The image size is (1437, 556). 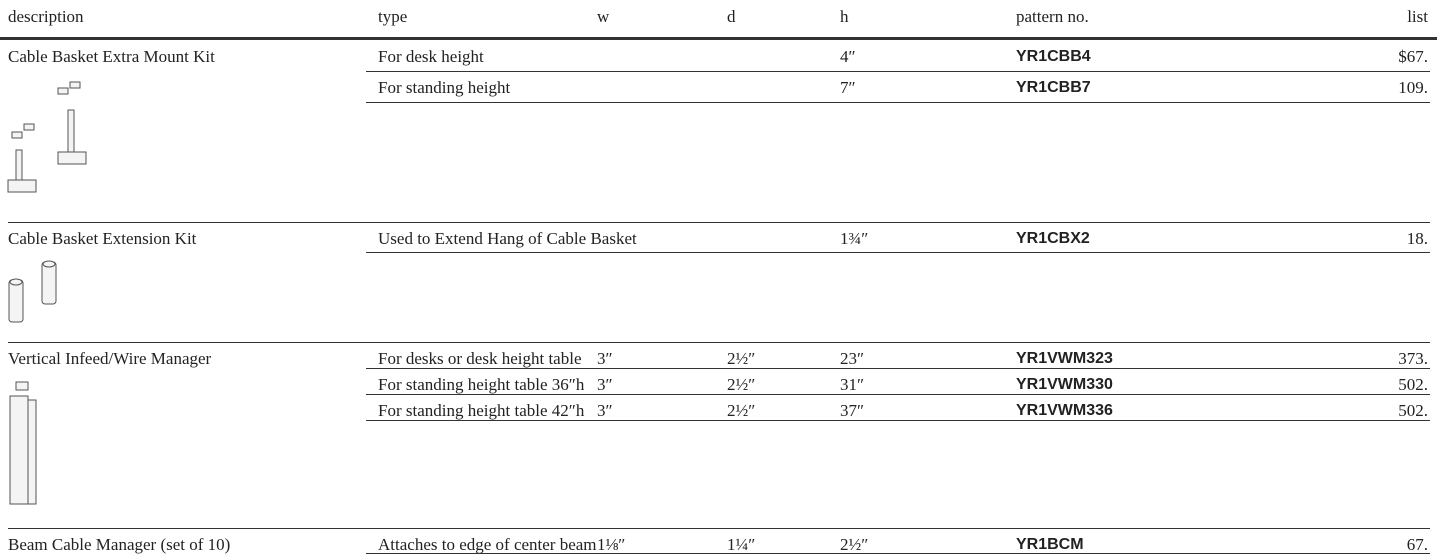 What do you see at coordinates (111, 56) in the screenshot?
I see `product-name: Cable Basket Extra Mount Kit` at bounding box center [111, 56].